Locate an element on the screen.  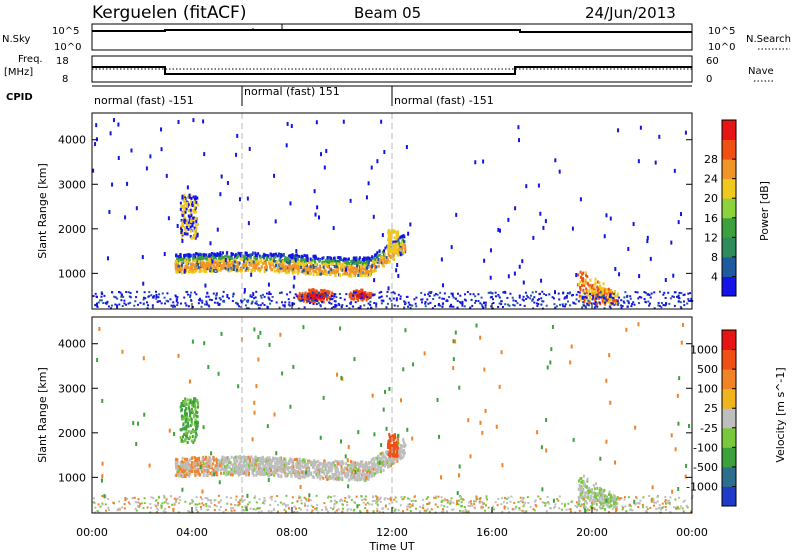
nsky-label: N.Sky is located at coordinates (16, 39).